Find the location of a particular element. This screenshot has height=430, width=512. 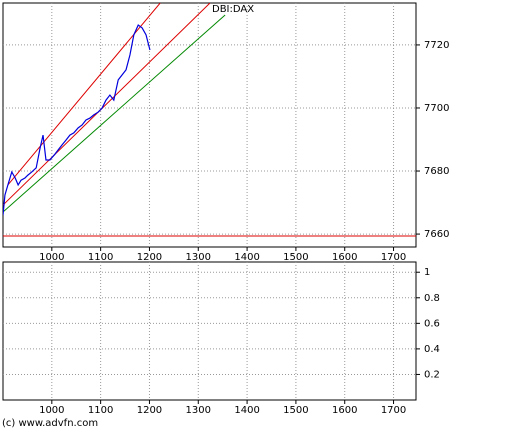

y-tick-label: 0.2 is located at coordinates (432, 374).